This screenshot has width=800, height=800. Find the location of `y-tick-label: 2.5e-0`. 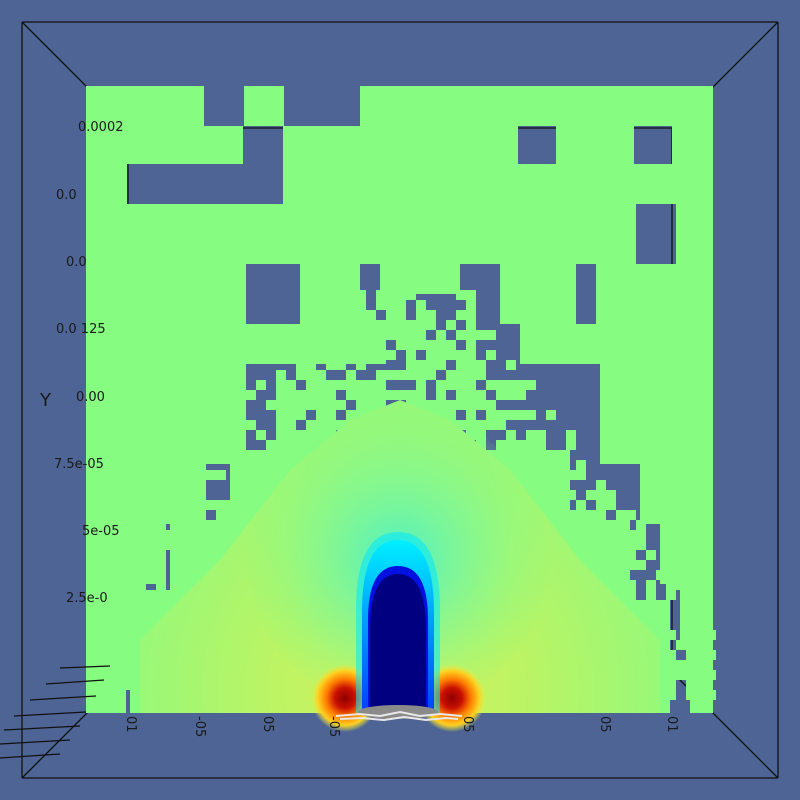

y-tick-label: 2.5e-0 is located at coordinates (87, 598).